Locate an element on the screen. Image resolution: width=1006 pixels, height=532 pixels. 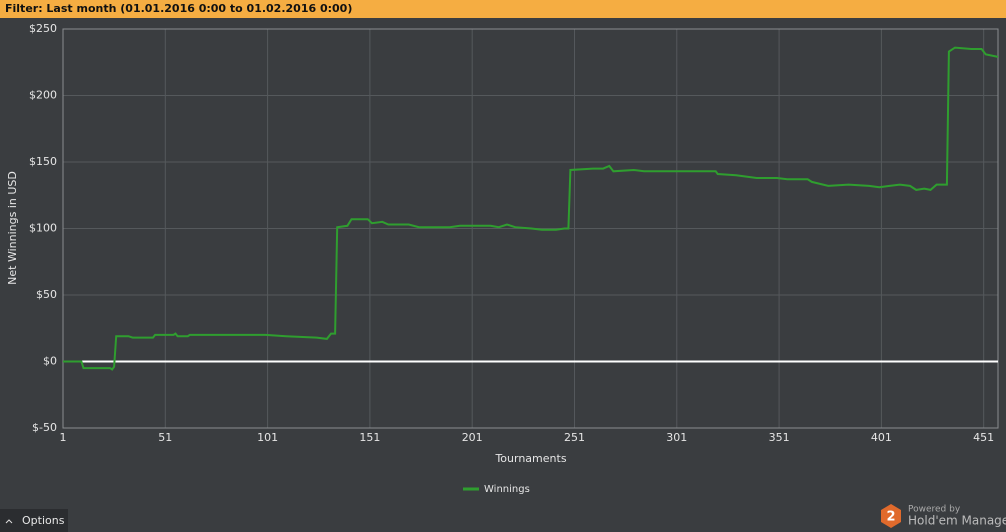
x-tick-label: 301 is located at coordinates (676, 437).